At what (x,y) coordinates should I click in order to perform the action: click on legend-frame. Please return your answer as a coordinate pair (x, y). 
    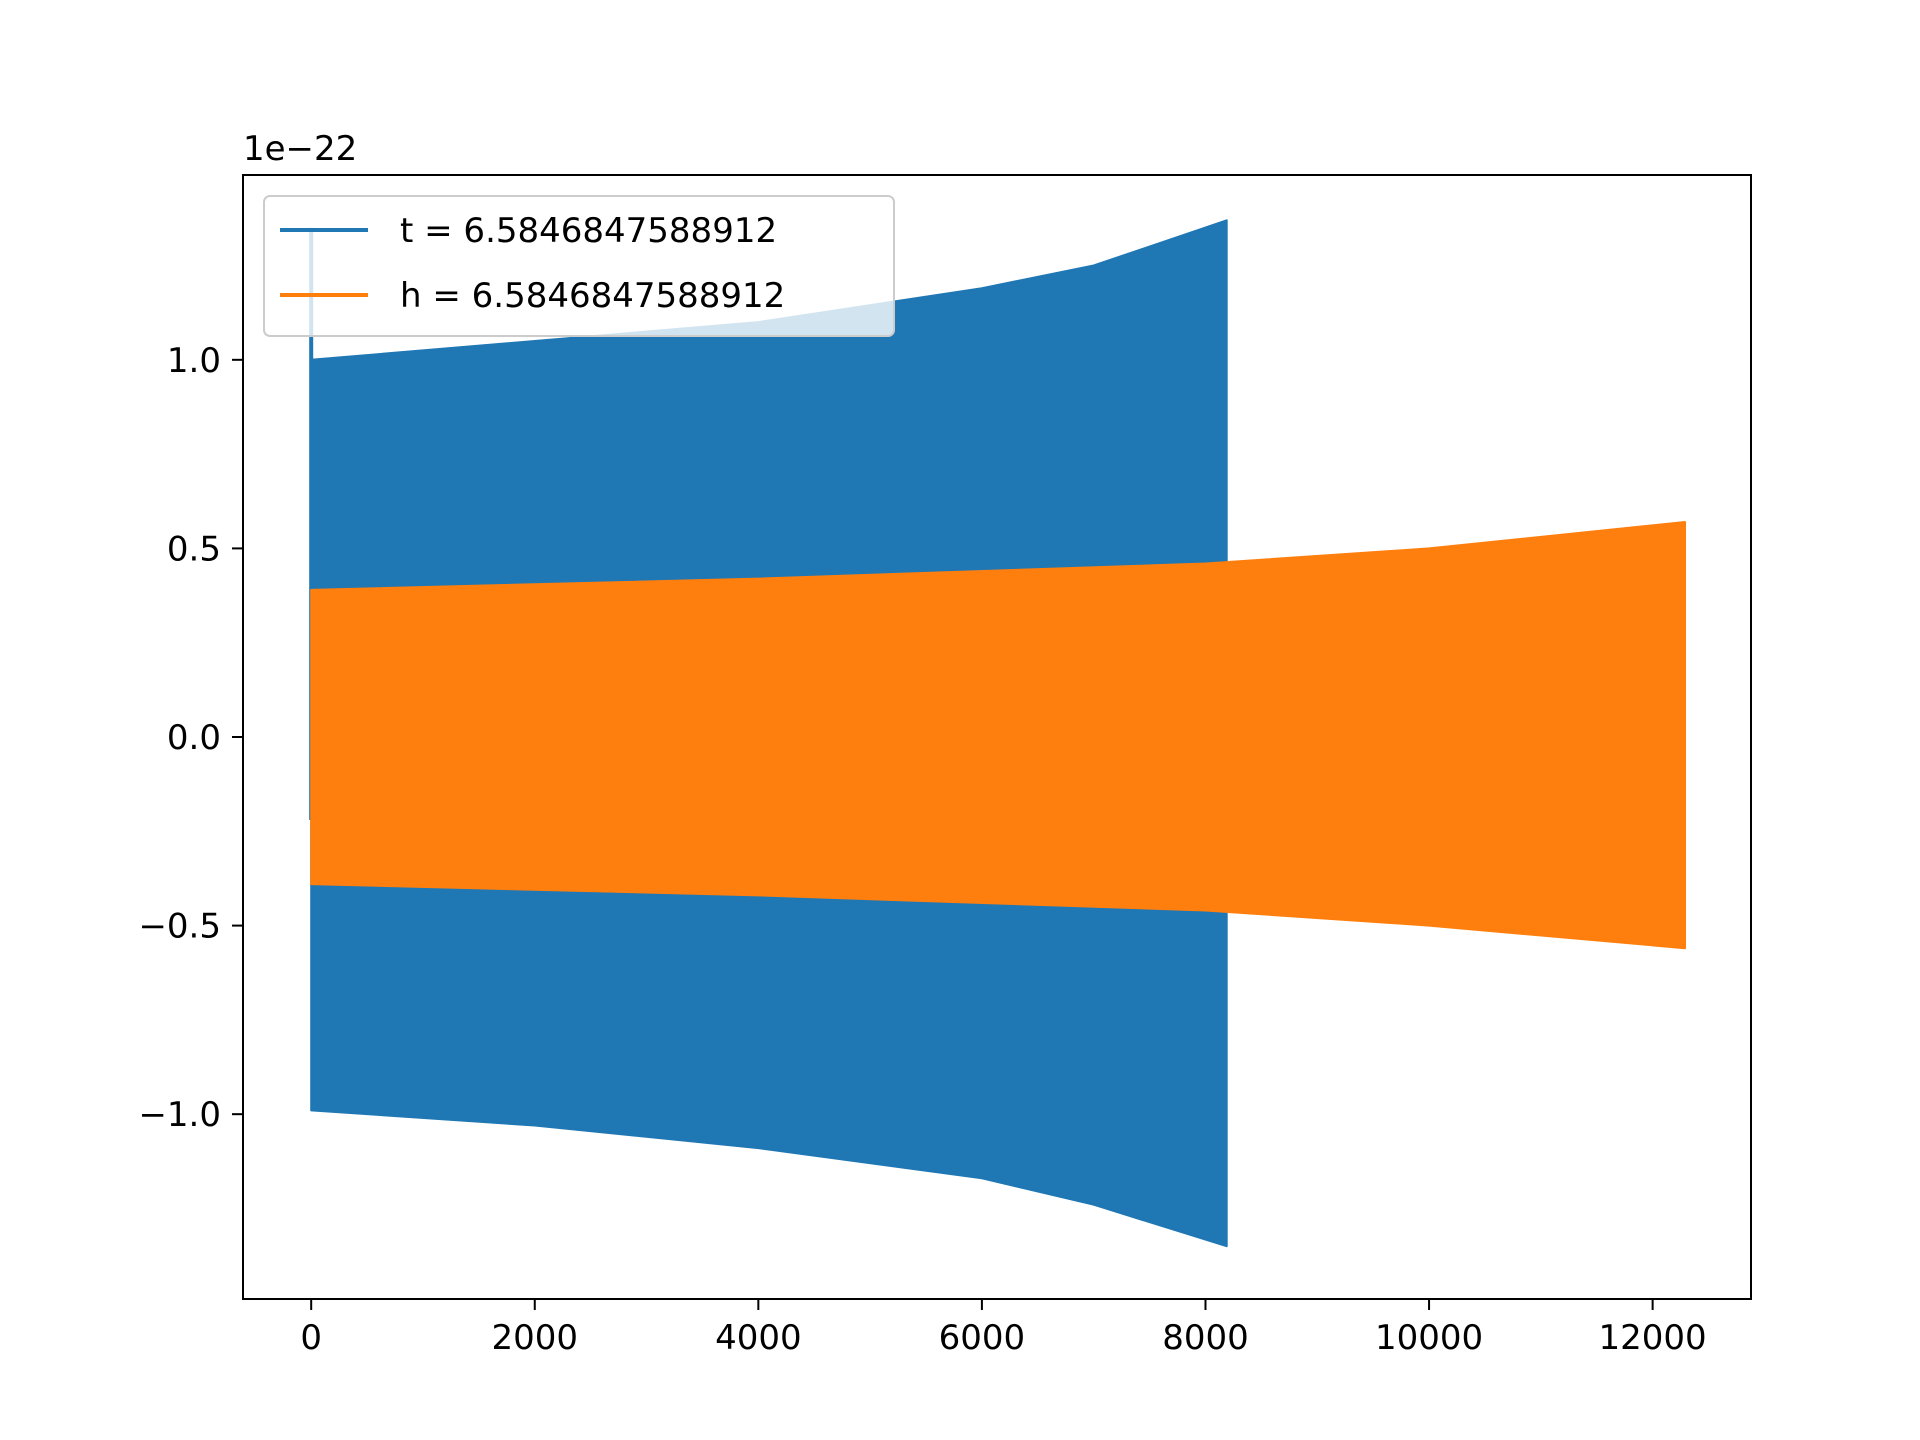
    Looking at the image, I should click on (579, 266).